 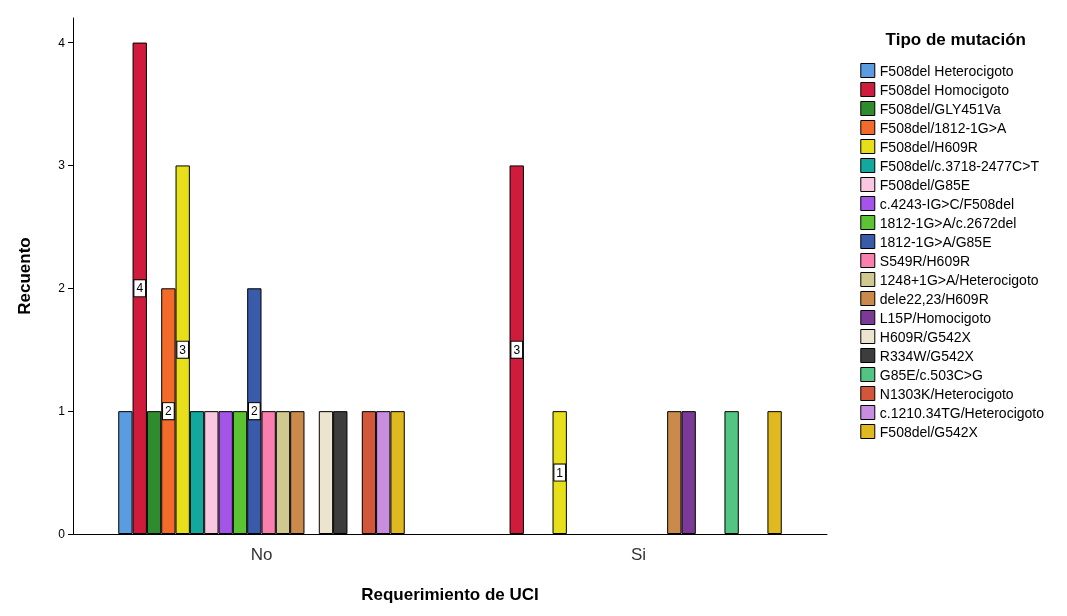 What do you see at coordinates (261, 554) in the screenshot?
I see `x-tick-label: No` at bounding box center [261, 554].